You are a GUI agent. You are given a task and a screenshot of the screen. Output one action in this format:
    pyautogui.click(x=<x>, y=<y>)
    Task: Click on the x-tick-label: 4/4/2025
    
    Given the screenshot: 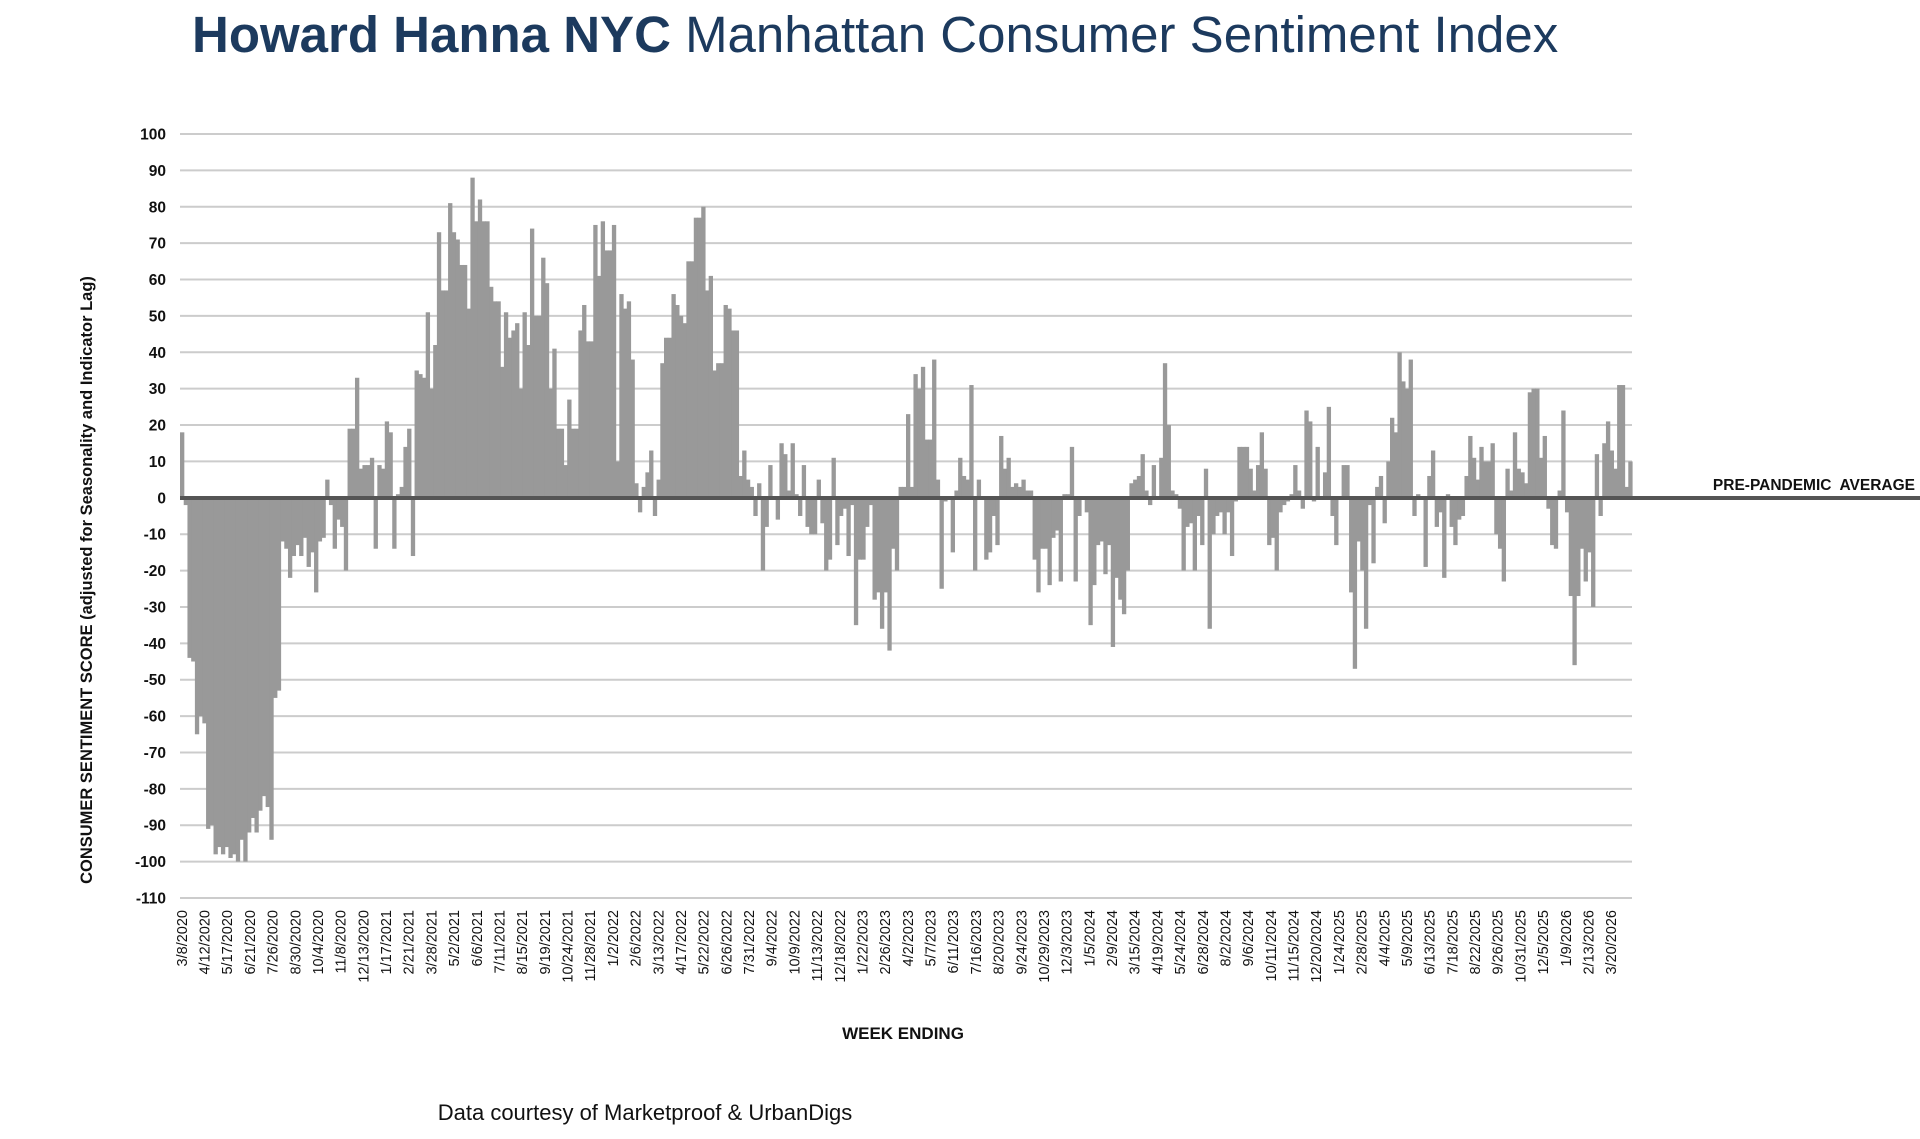 What is the action you would take?
    pyautogui.click(x=1385, y=938)
    